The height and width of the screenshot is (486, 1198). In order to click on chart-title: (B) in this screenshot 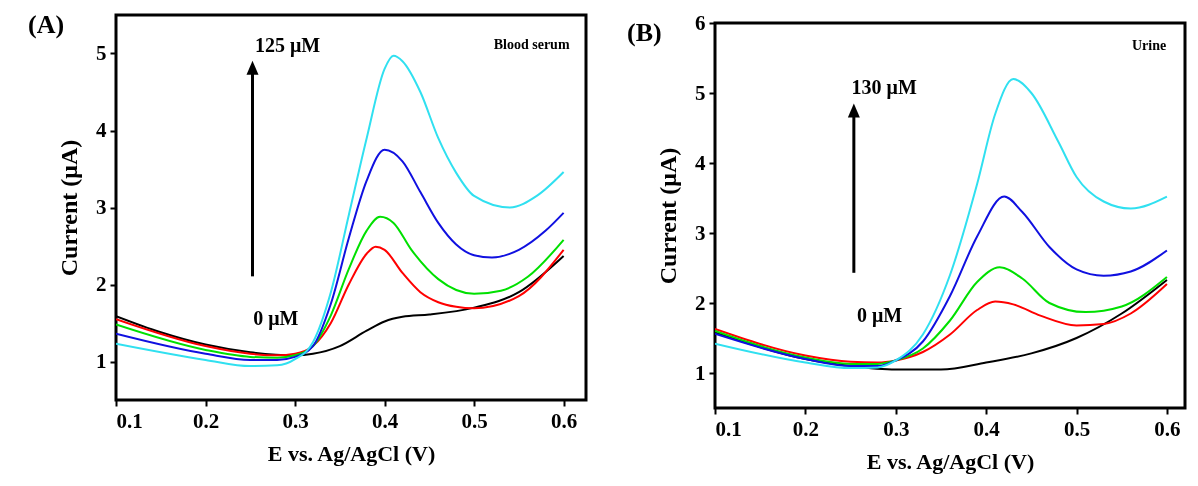, I will do `click(644, 32)`.